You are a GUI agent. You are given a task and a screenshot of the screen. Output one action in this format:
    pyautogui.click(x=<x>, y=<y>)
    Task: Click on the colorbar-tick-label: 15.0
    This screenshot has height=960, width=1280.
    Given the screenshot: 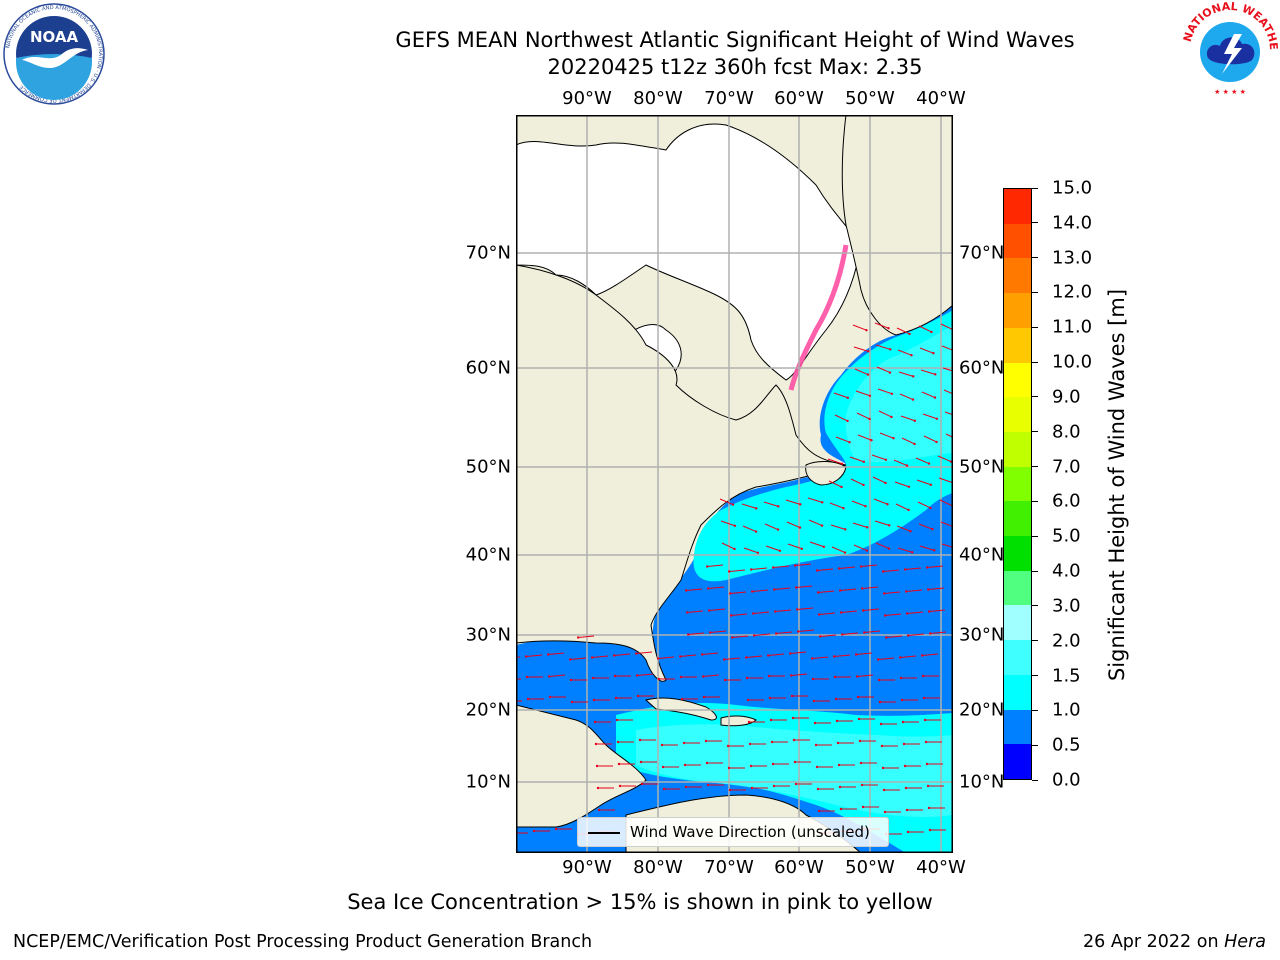 What is the action you would take?
    pyautogui.click(x=1072, y=188)
    